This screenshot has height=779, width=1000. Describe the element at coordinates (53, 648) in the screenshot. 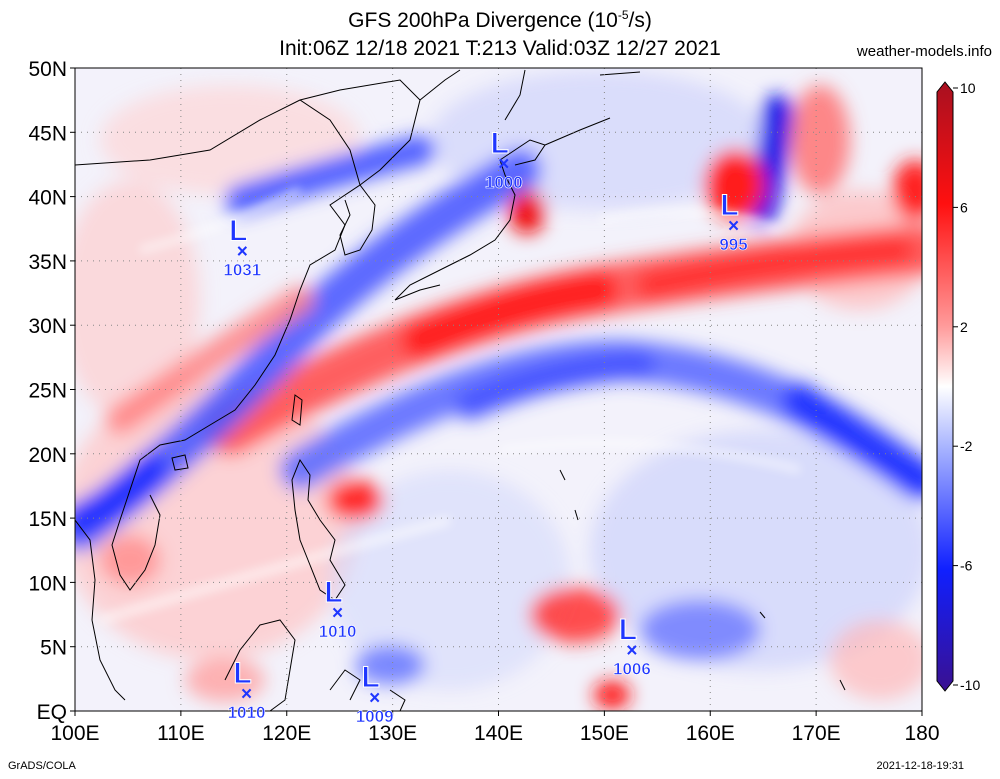

I see `lat-label: 5N` at that location.